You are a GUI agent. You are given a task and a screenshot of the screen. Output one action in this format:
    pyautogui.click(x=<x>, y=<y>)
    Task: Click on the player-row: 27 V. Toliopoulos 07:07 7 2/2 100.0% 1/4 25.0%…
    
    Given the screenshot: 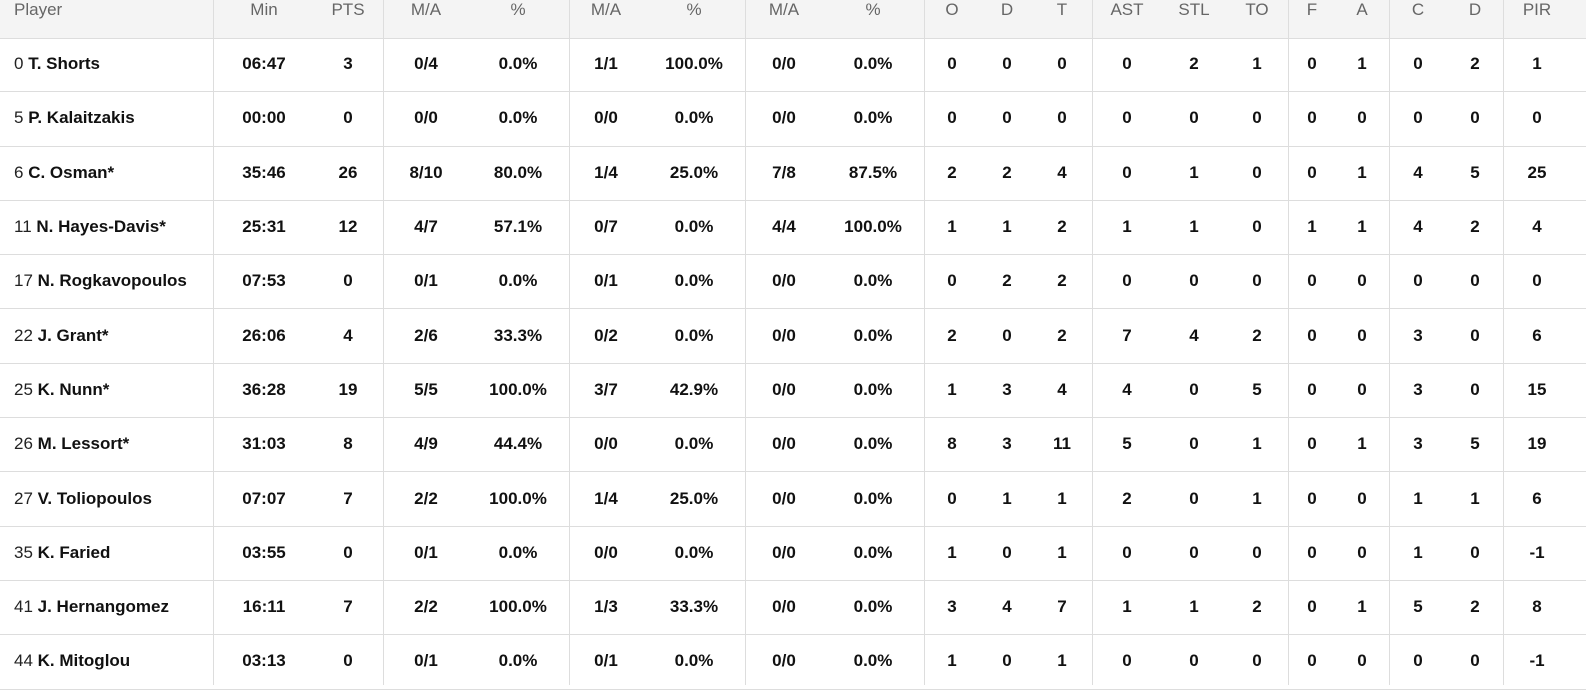 What is the action you would take?
    pyautogui.click(x=793, y=499)
    